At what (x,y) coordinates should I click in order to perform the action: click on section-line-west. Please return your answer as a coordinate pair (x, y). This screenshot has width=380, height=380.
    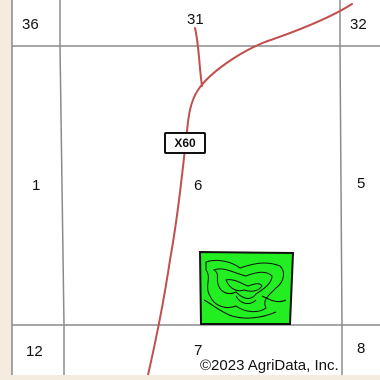
    Looking at the image, I should click on (62, 185).